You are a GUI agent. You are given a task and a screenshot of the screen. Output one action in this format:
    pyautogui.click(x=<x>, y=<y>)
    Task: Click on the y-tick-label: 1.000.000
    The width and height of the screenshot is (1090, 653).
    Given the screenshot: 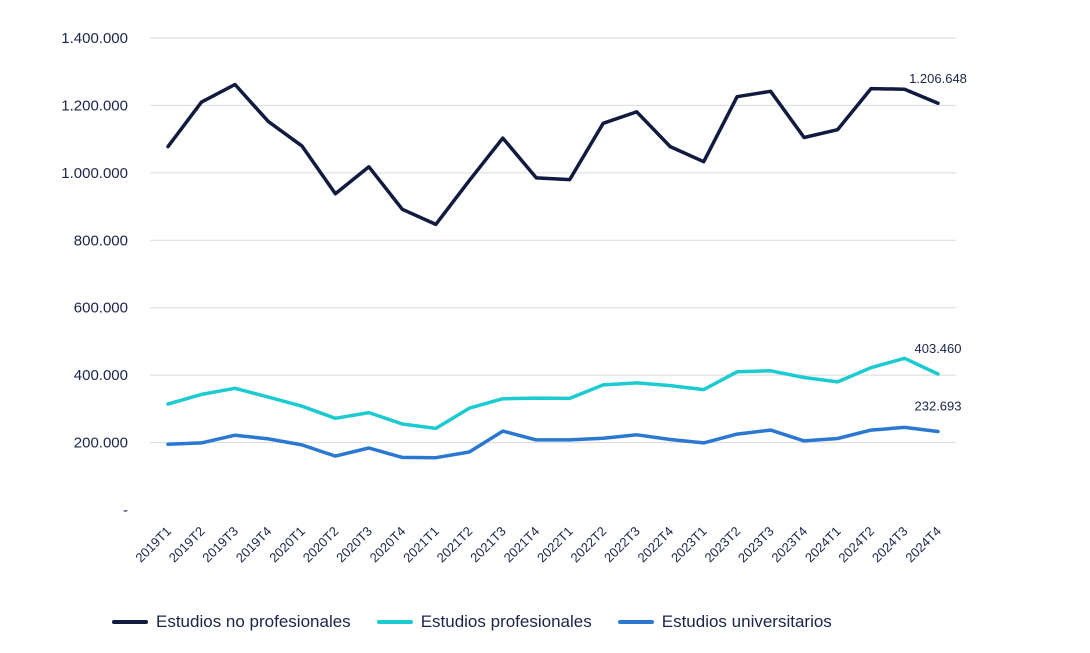 What is the action you would take?
    pyautogui.click(x=94, y=173)
    